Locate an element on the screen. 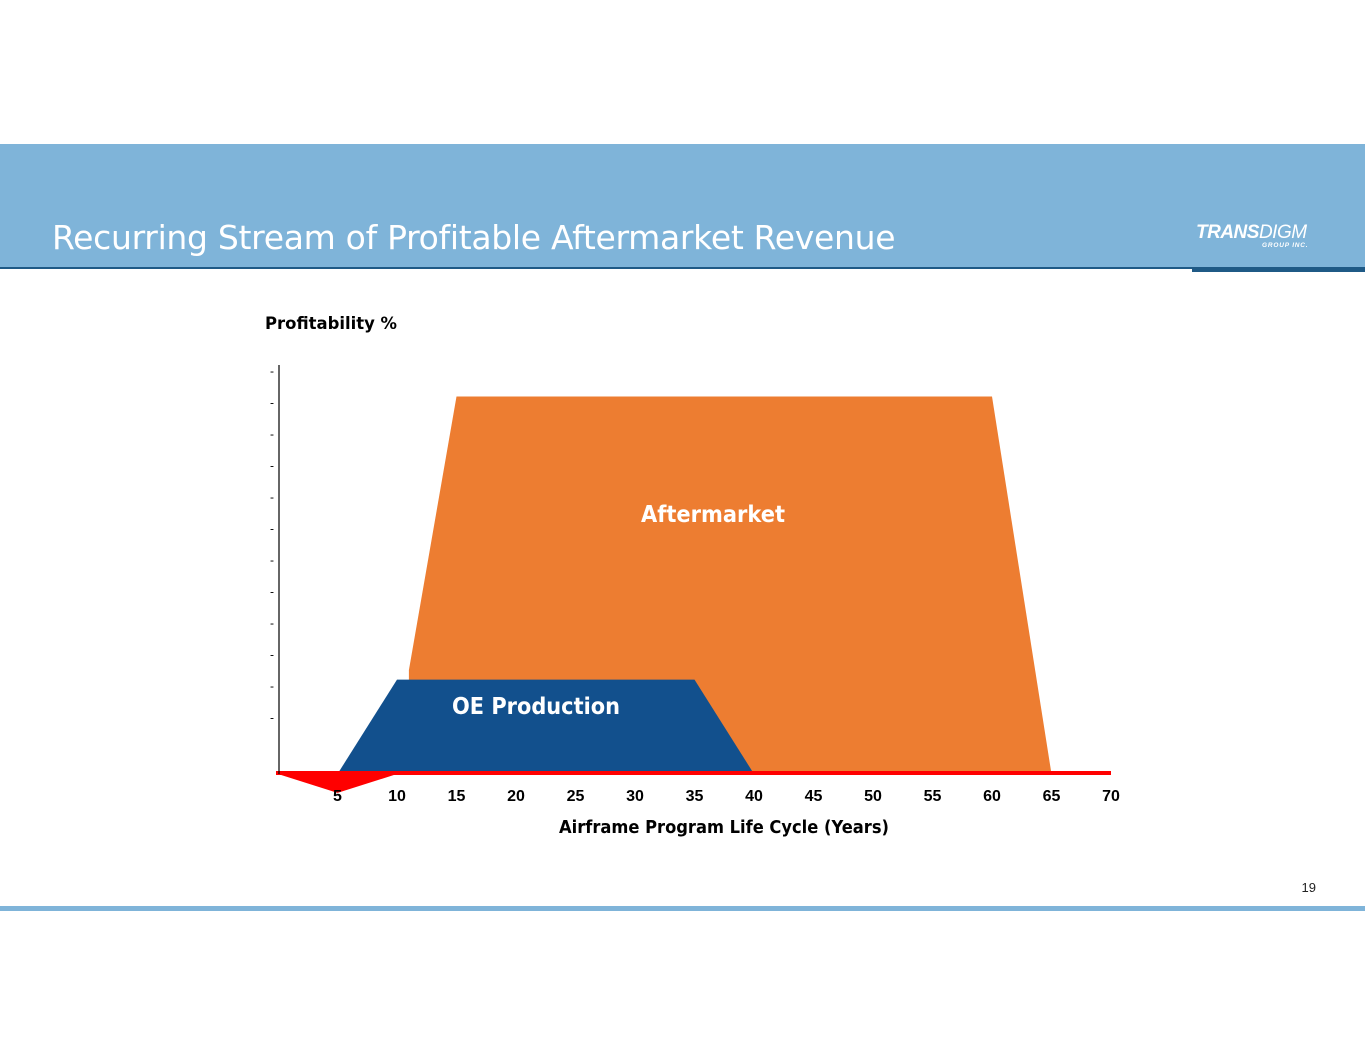  x-tick-label: 60 is located at coordinates (992, 796).